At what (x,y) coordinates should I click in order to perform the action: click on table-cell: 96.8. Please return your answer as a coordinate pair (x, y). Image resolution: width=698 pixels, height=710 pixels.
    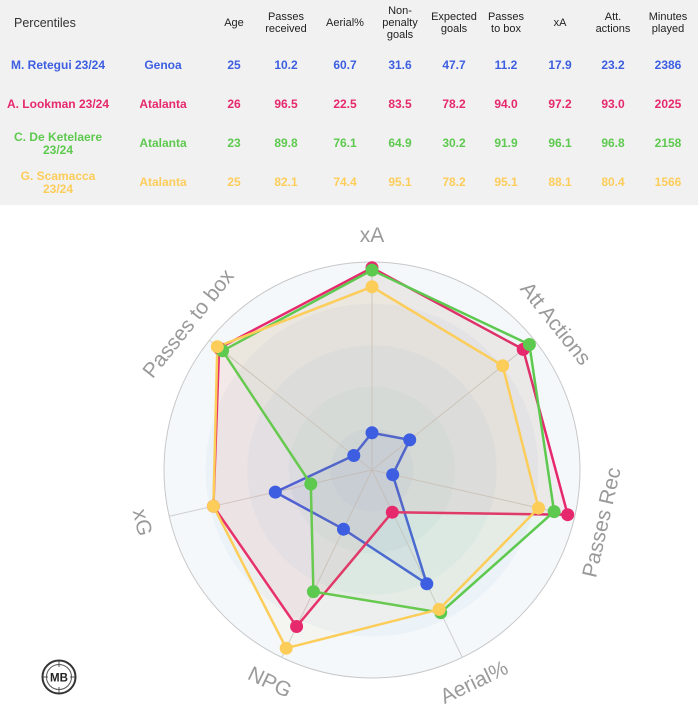
    Looking at the image, I should click on (613, 143).